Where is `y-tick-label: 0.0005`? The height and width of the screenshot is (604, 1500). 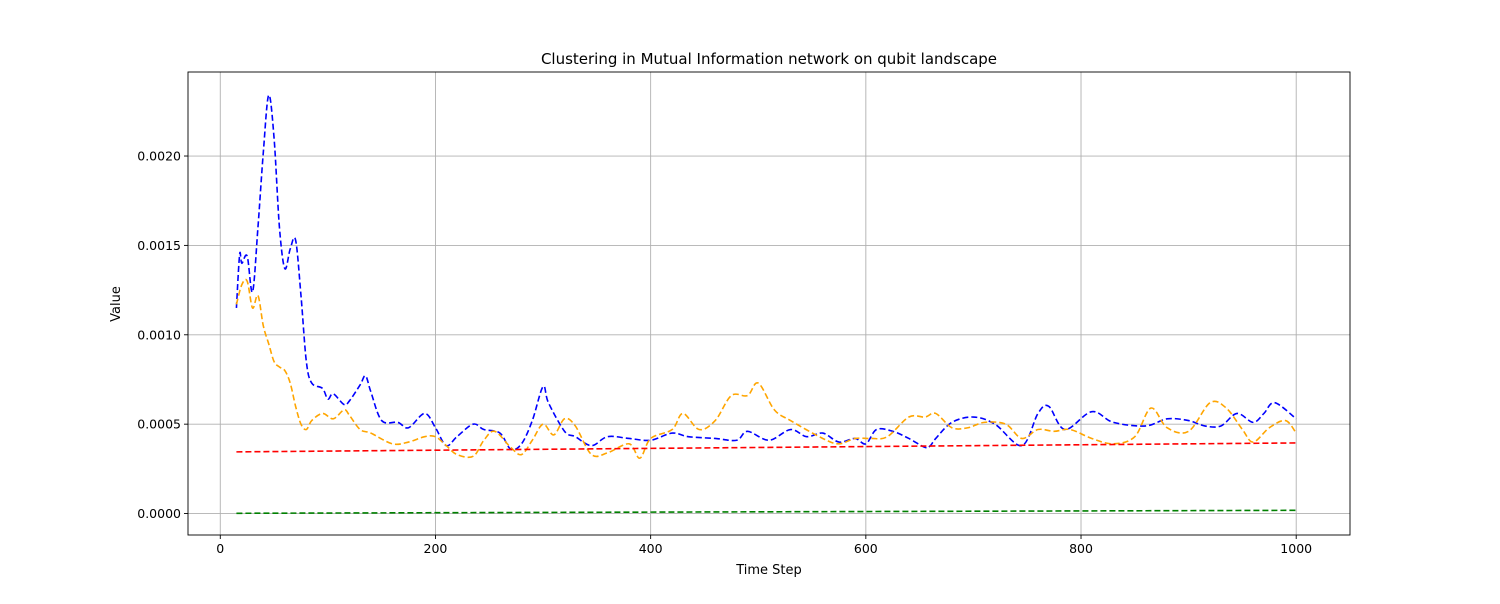
y-tick-label: 0.0005 is located at coordinates (159, 424).